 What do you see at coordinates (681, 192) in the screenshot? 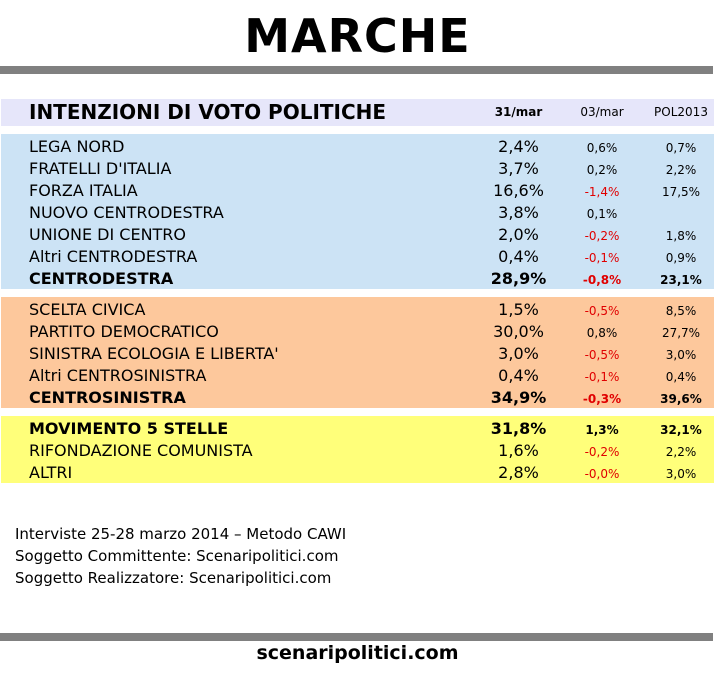
I see `value-pol2013: 17,5%` at bounding box center [681, 192].